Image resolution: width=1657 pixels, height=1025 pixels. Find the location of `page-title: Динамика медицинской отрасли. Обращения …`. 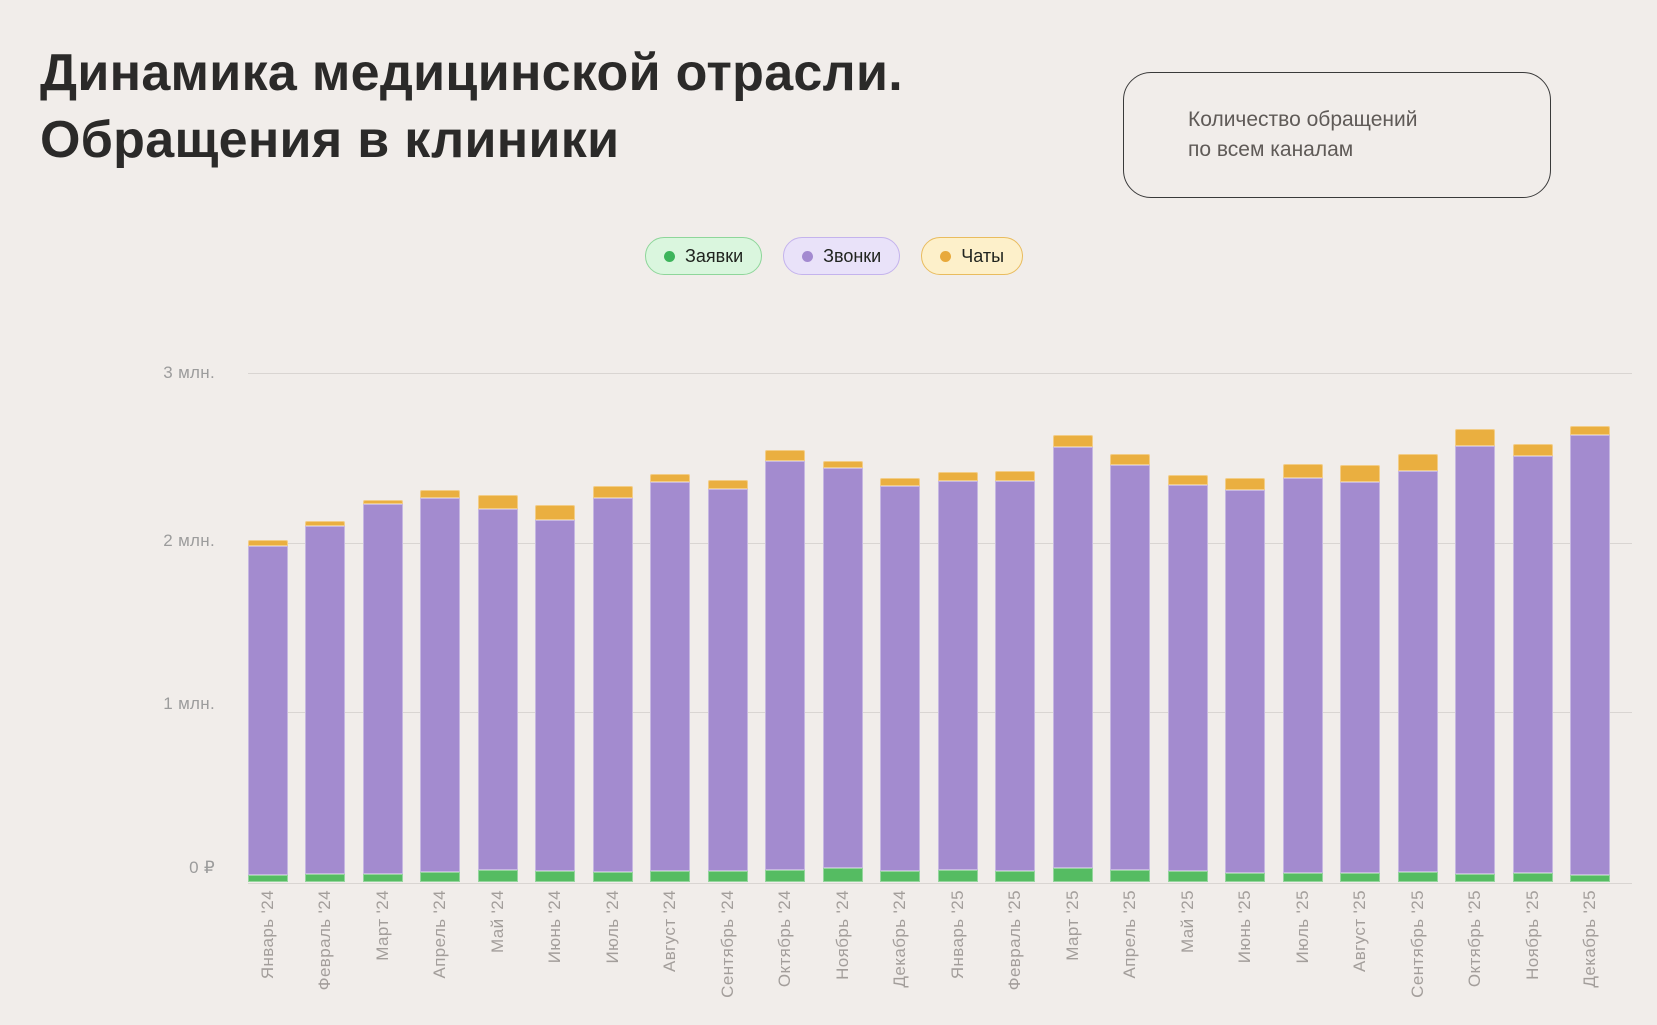

page-title: Динамика медицинской отрасли. Обращения … is located at coordinates (471, 106).